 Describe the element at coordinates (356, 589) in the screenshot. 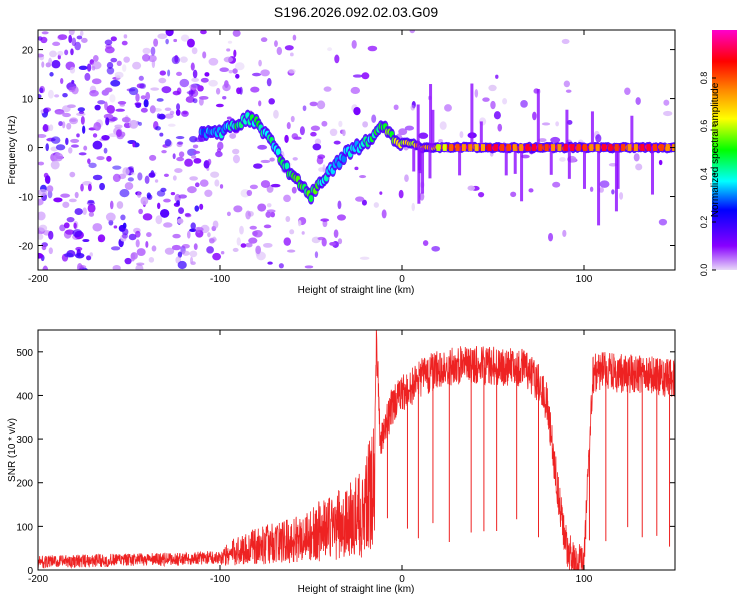

I see `snr-x-axis-label: Height of straight line (km)` at that location.